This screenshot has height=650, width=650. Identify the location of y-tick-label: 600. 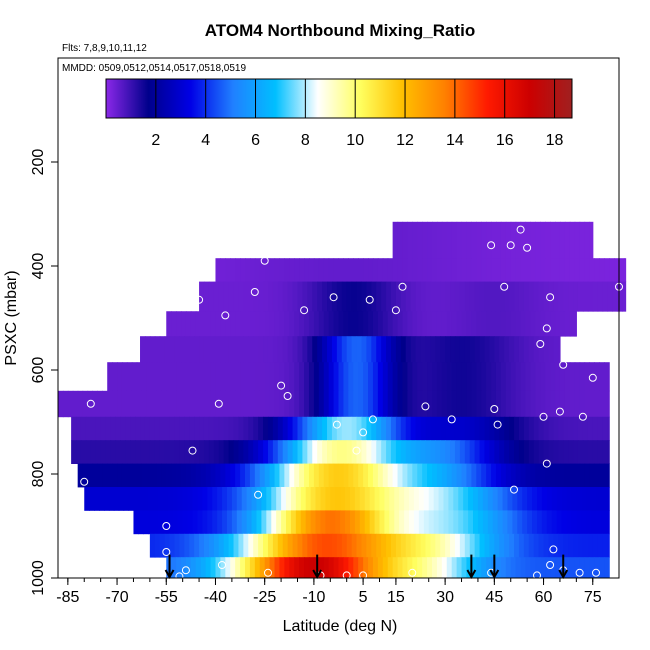
(38, 370).